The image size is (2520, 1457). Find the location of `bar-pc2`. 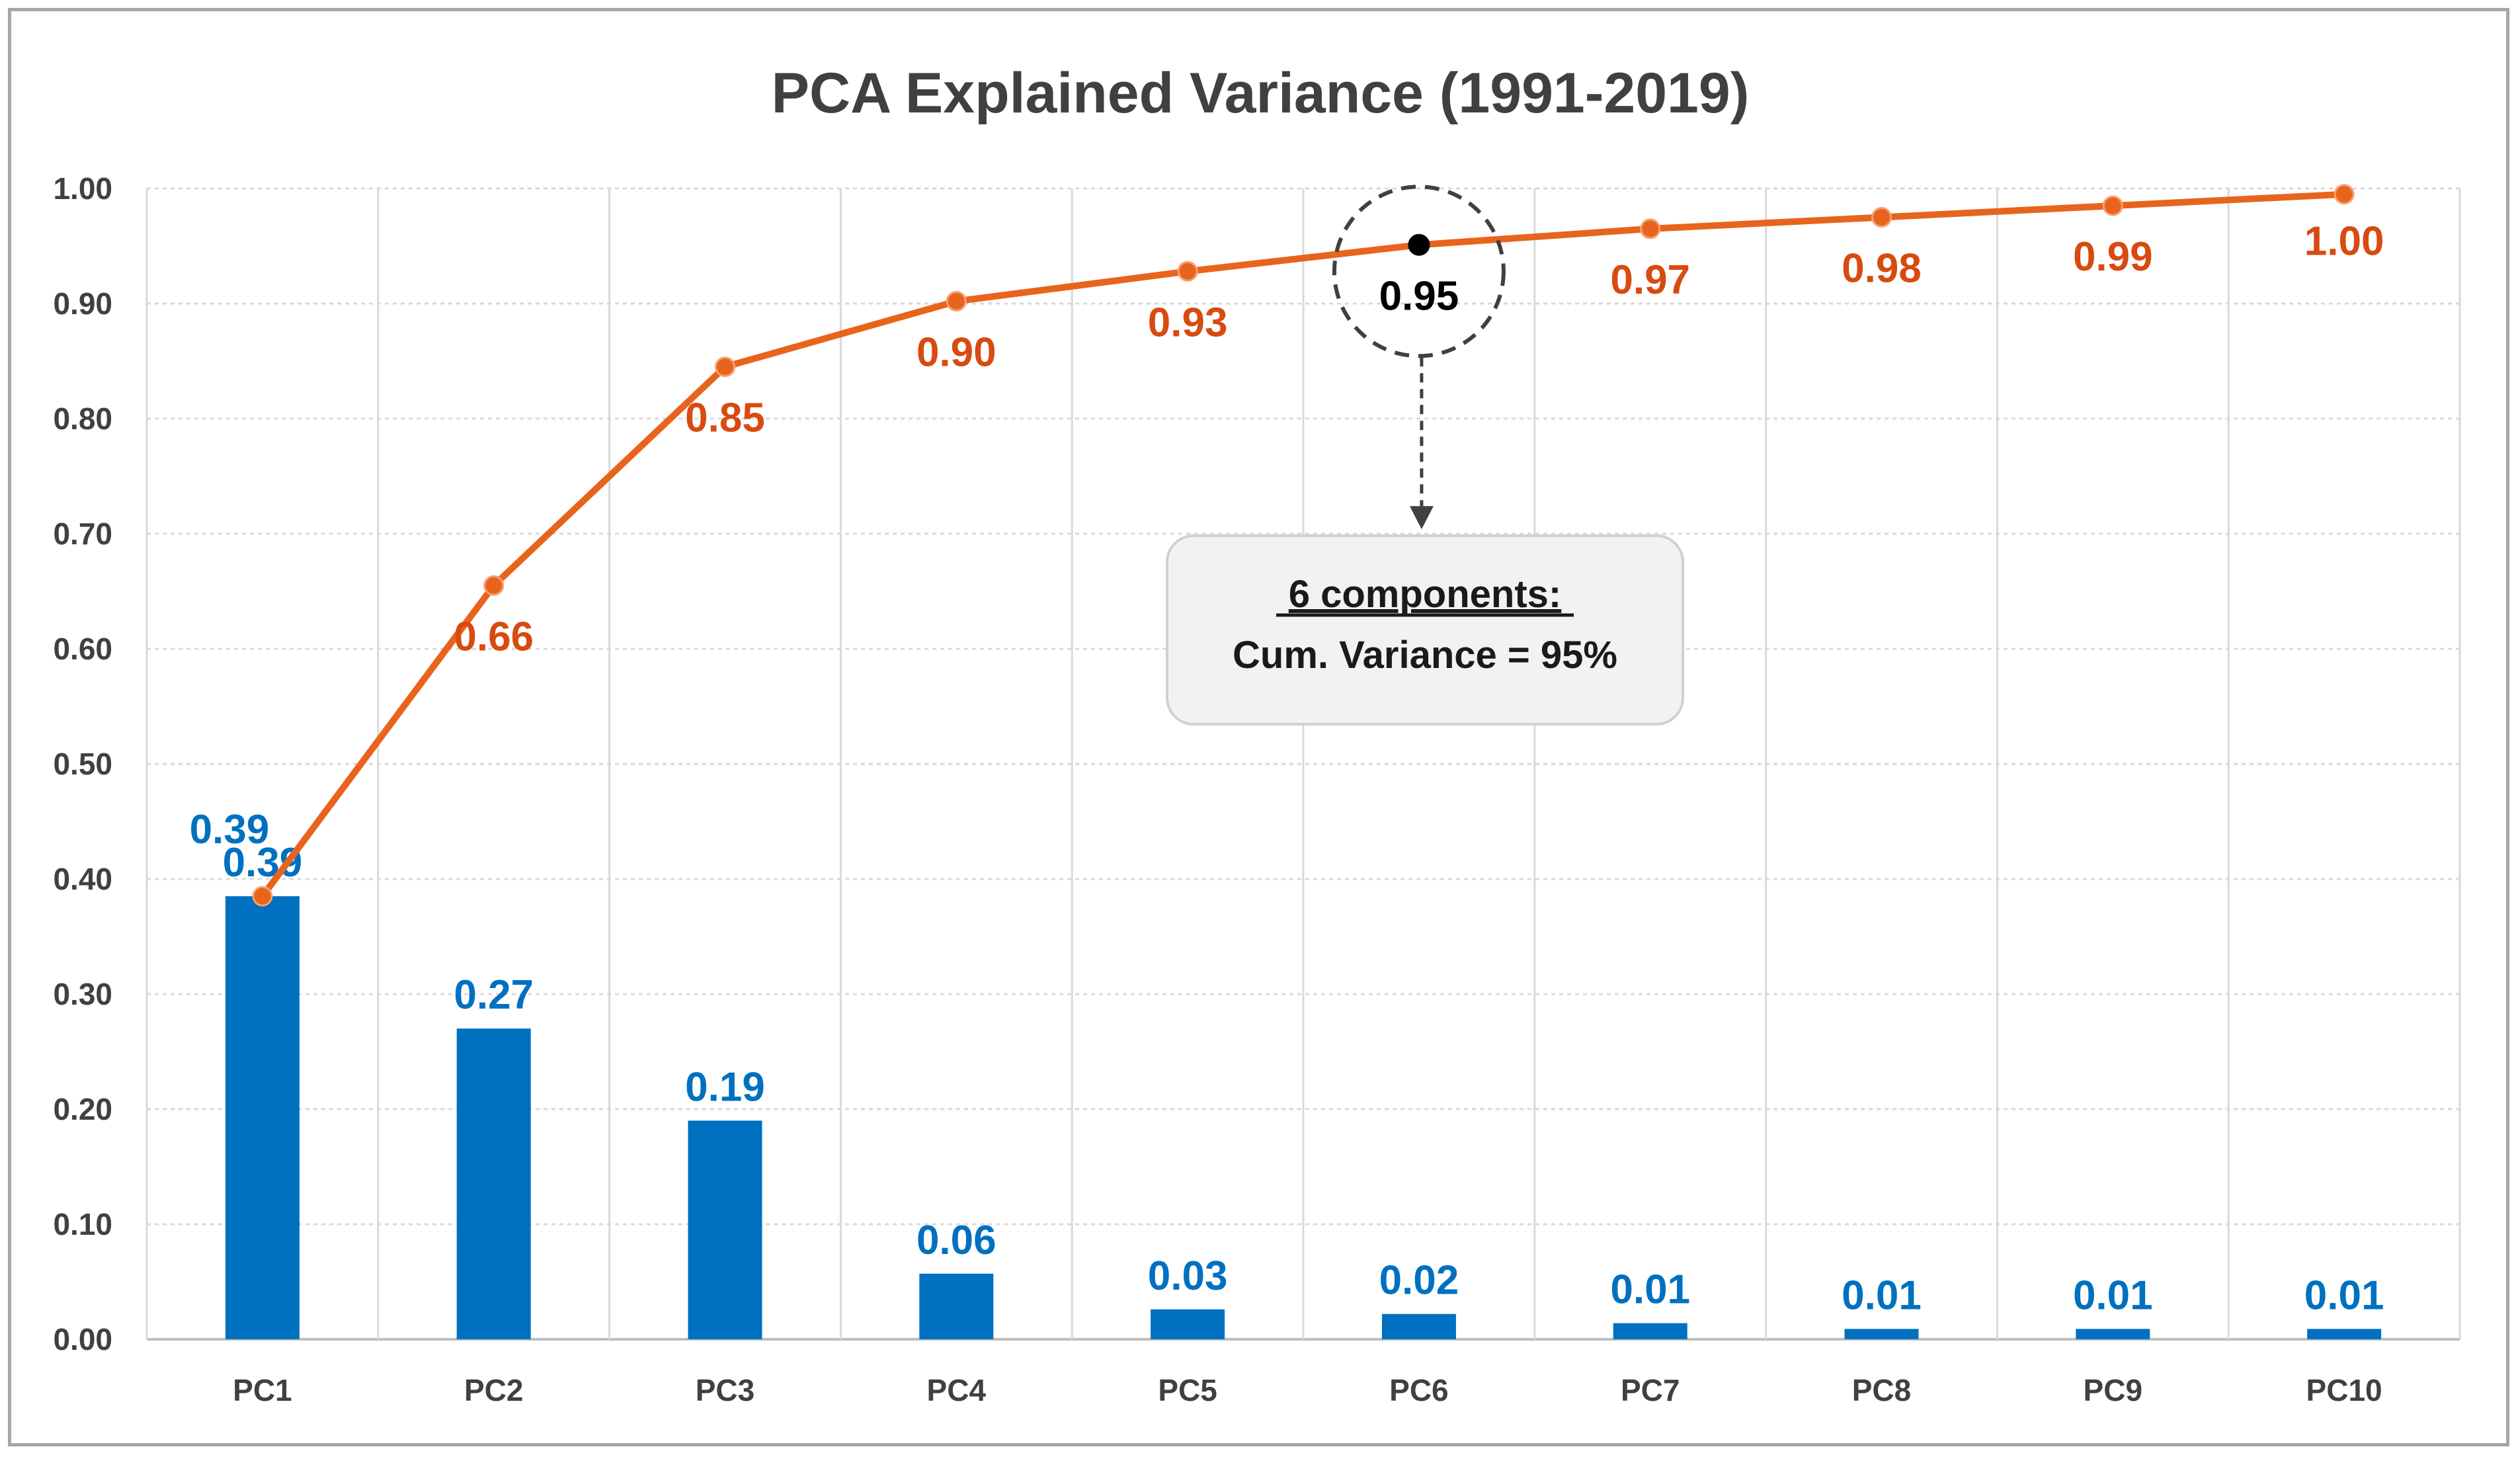

bar-pc2 is located at coordinates (493, 1183).